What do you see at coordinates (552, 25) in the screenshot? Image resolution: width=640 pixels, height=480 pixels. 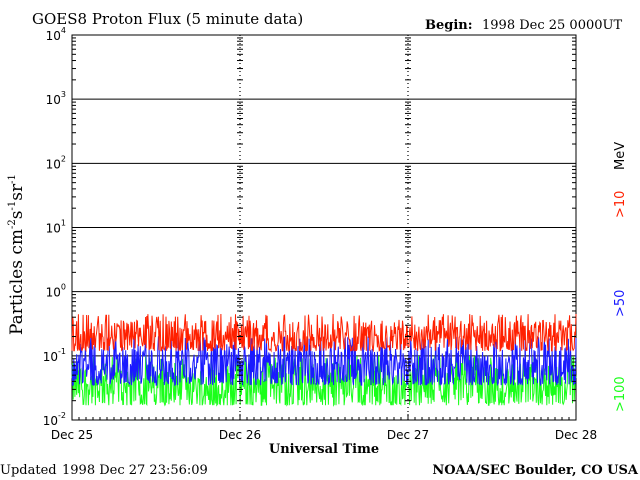 I see `begin-value: 1998 Dec 25 0000UT` at bounding box center [552, 25].